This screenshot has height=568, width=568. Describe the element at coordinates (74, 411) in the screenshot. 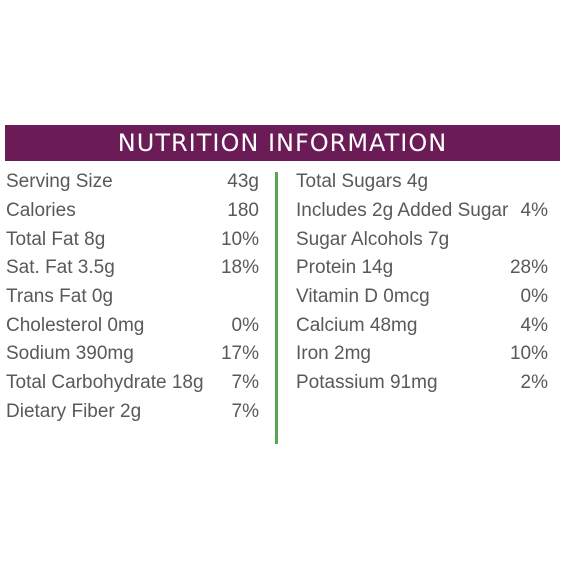

I see `nutrient-label: Dietary Fiber 2g` at that location.